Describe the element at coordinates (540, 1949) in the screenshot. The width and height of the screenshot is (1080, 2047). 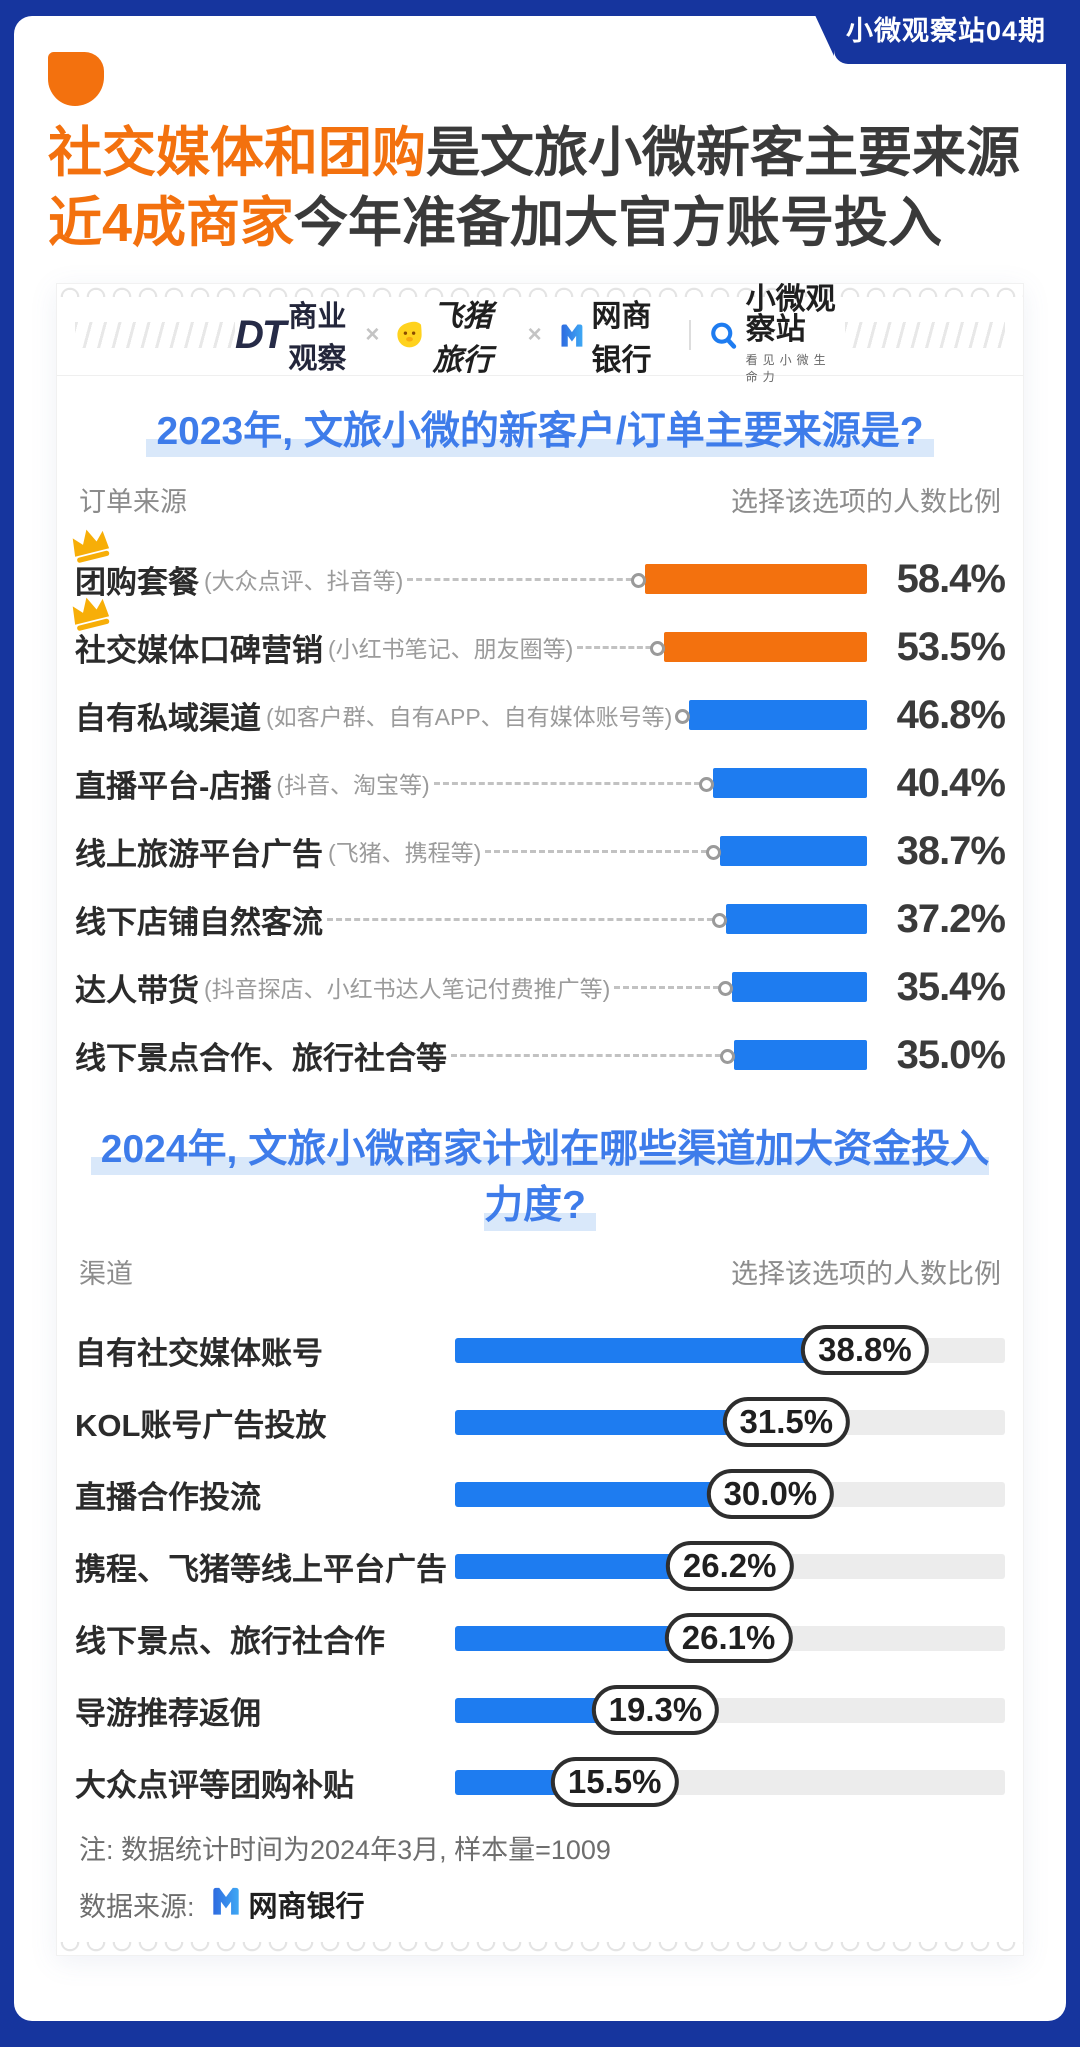
I see `scallop-edge-bottom` at that location.